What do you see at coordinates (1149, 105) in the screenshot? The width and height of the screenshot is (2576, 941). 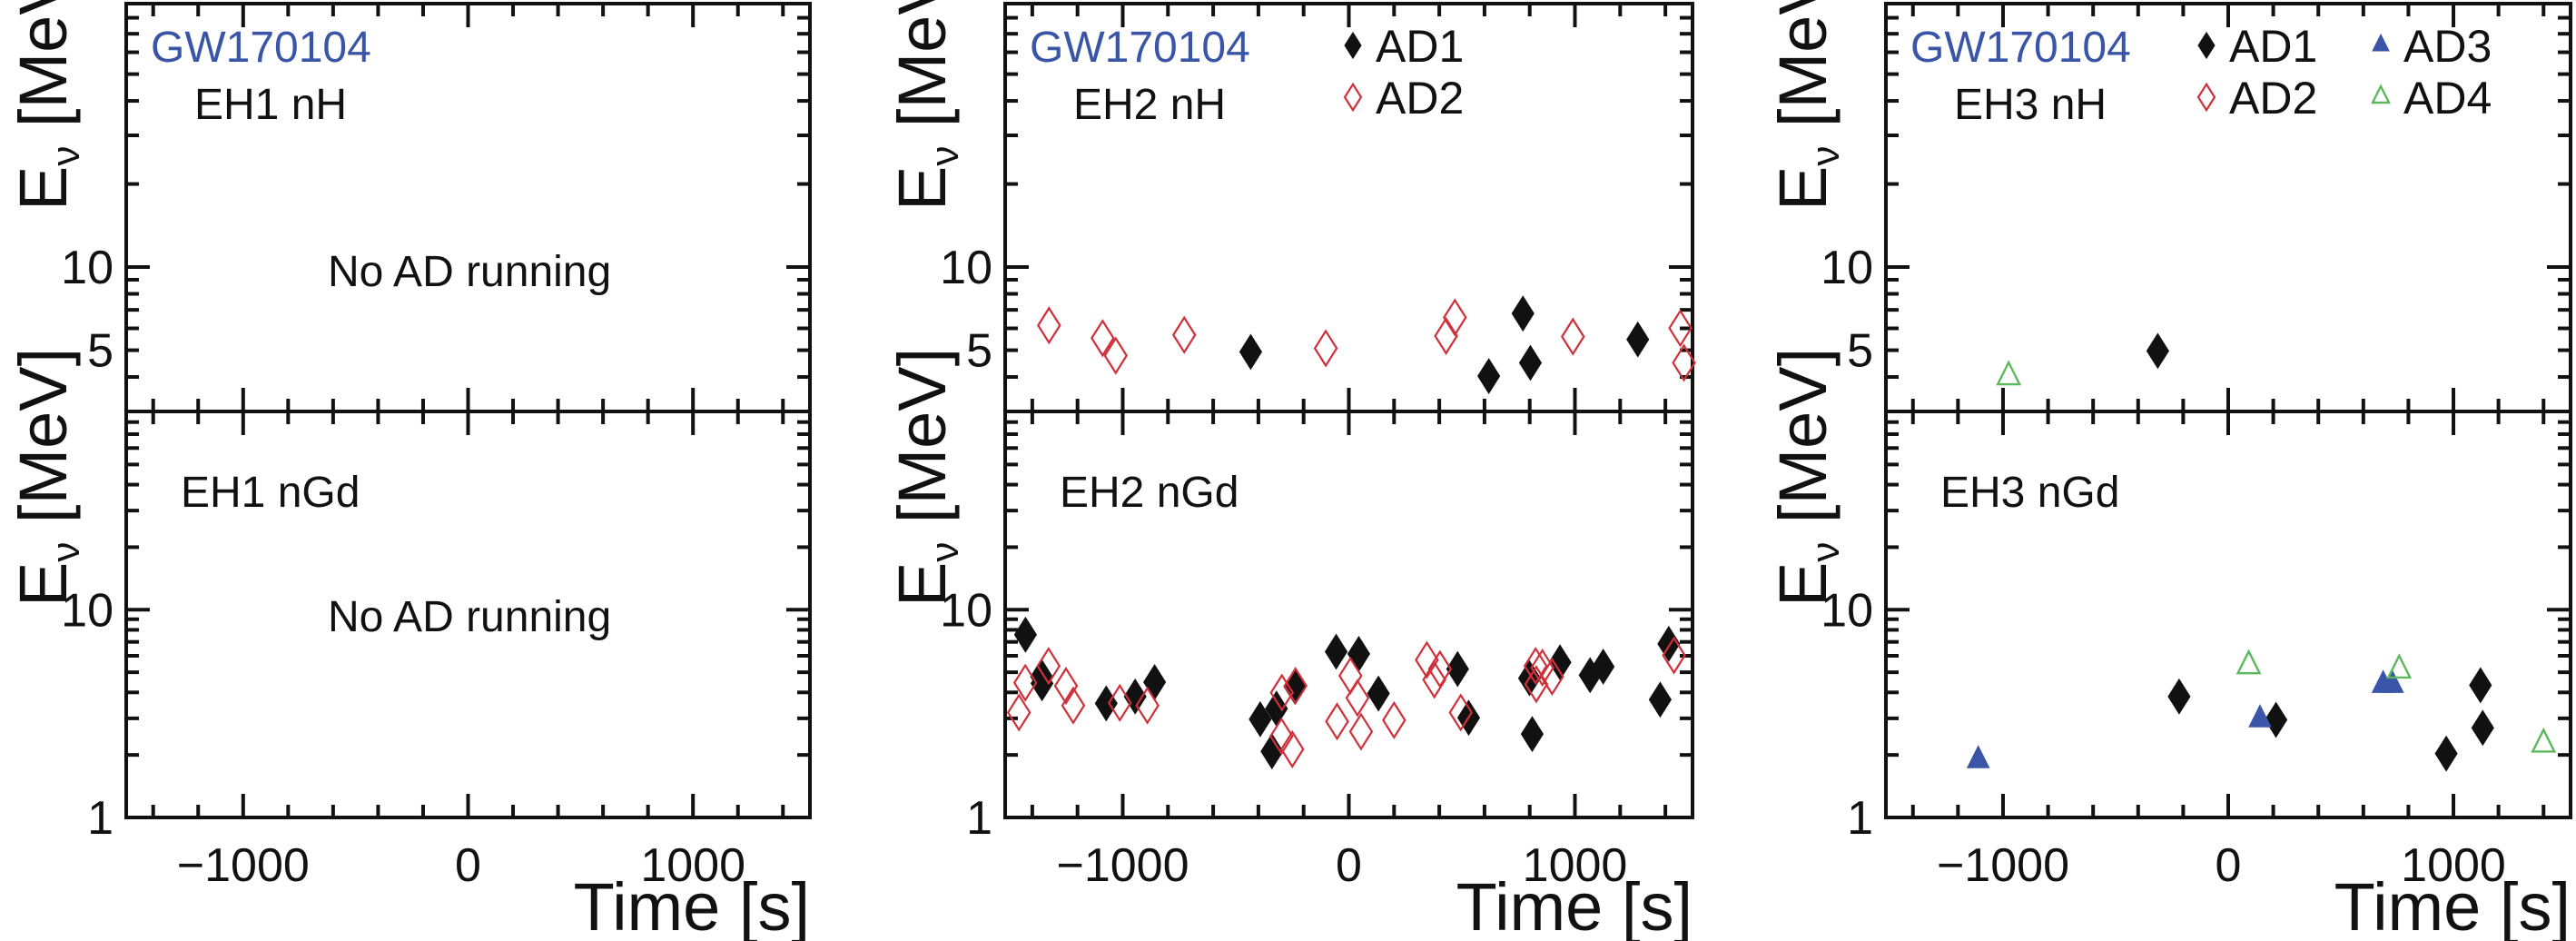 I see `hall-label: EH2 nH` at bounding box center [1149, 105].